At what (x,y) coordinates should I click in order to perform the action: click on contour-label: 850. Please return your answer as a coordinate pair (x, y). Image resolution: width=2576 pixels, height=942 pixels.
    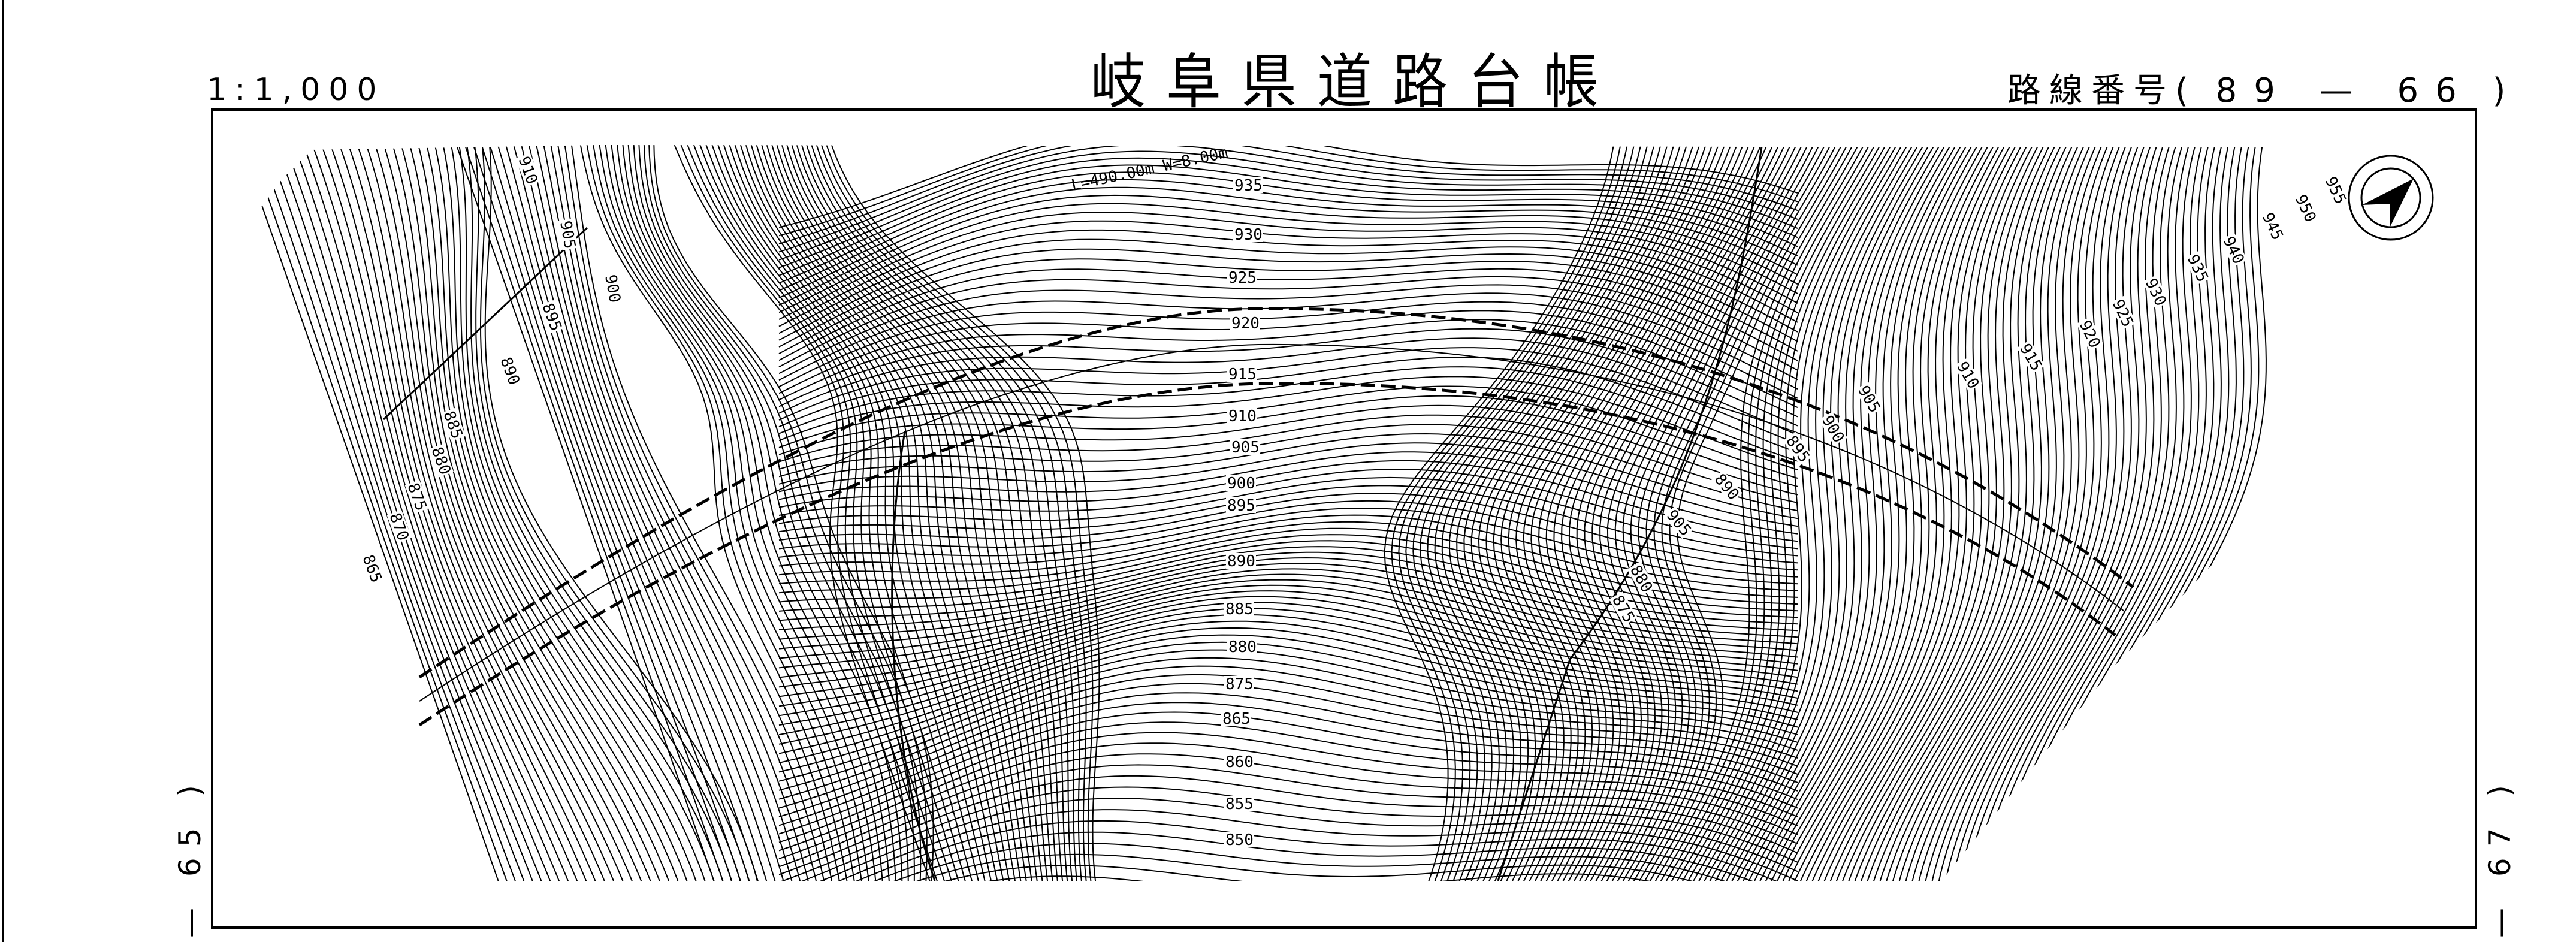
    Looking at the image, I should click on (1240, 840).